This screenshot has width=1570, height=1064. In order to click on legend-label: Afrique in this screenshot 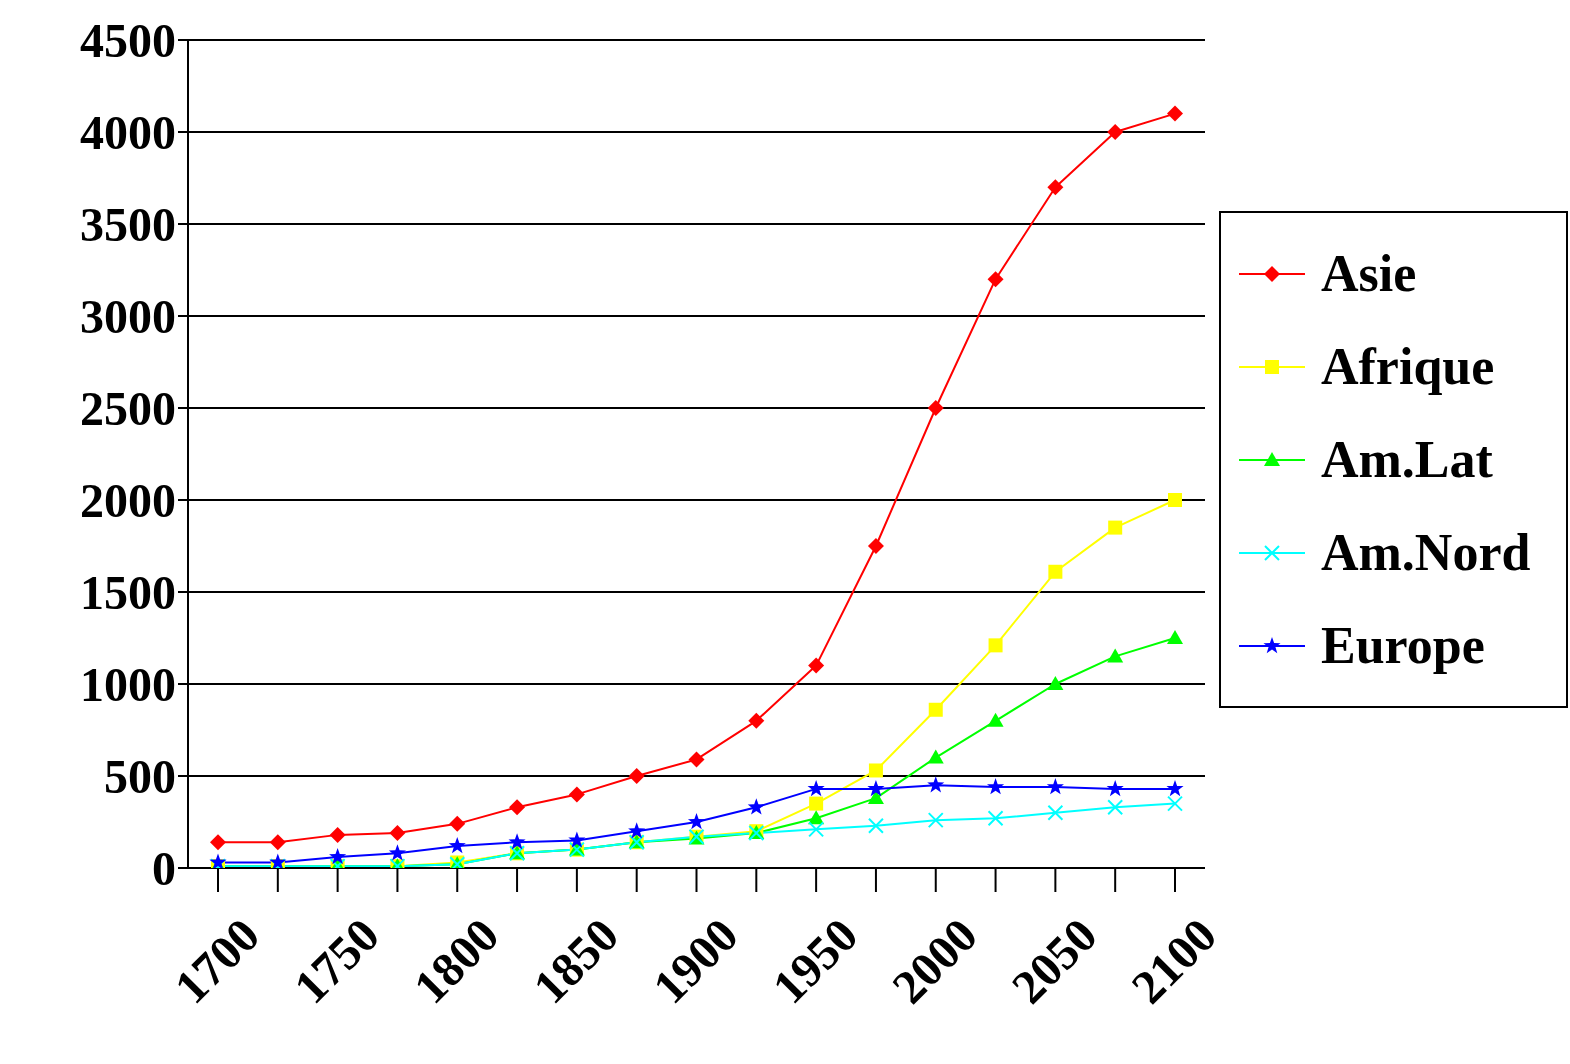, I will do `click(1408, 366)`.